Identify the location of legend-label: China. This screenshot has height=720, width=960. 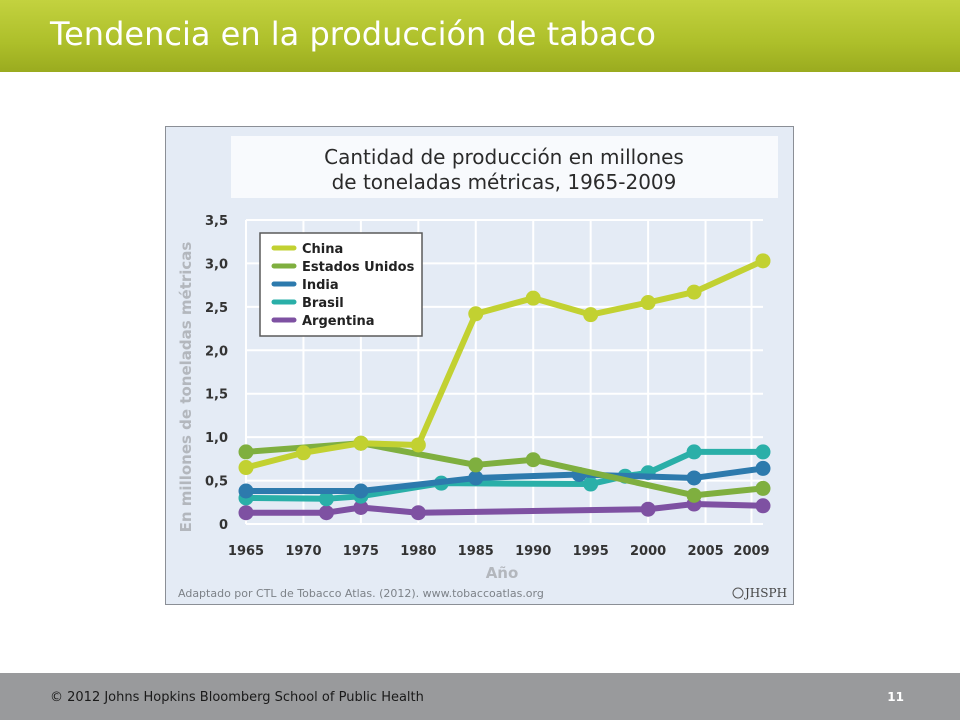
(322, 249).